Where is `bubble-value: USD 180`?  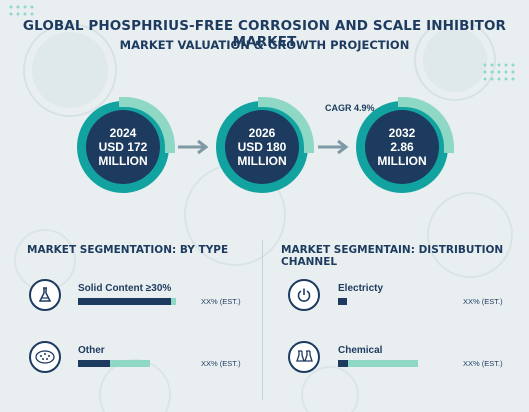
bubble-value: USD 180 is located at coordinates (262, 147).